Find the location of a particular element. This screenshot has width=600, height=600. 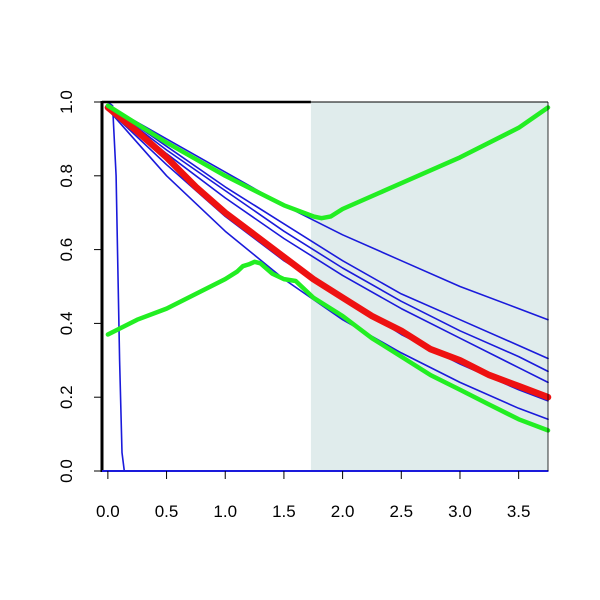

y-tick-label: 0.0 is located at coordinates (66, 471).